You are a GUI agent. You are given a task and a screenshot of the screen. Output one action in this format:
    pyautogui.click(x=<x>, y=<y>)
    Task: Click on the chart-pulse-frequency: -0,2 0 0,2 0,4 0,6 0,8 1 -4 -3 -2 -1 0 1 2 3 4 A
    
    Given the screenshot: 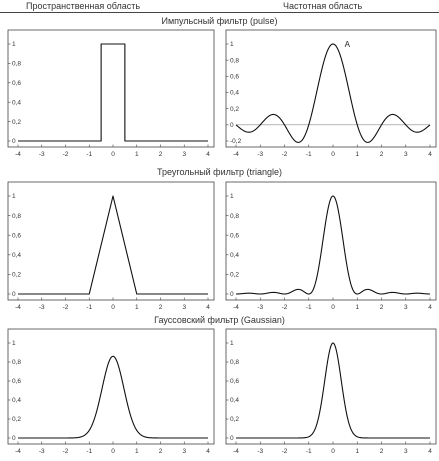 What is the action you would take?
    pyautogui.click(x=331, y=93)
    